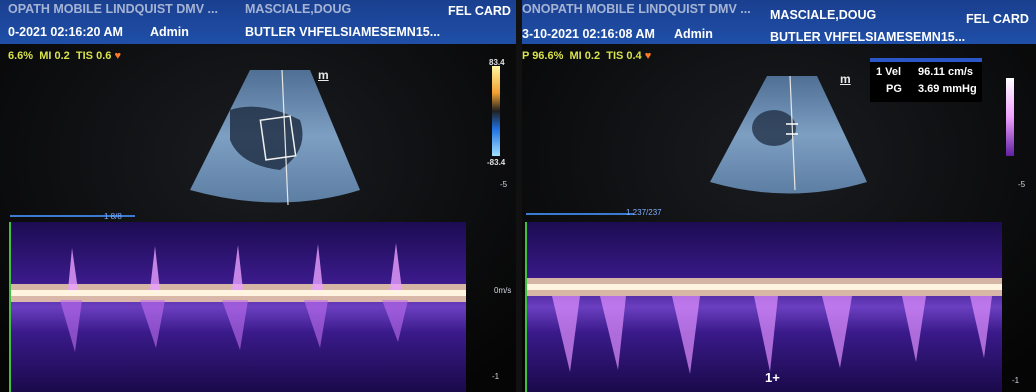 The width and height of the screenshot is (1036, 392). What do you see at coordinates (65, 32) in the screenshot?
I see `exam-datetime: 0-2021 02:16:20 AM` at bounding box center [65, 32].